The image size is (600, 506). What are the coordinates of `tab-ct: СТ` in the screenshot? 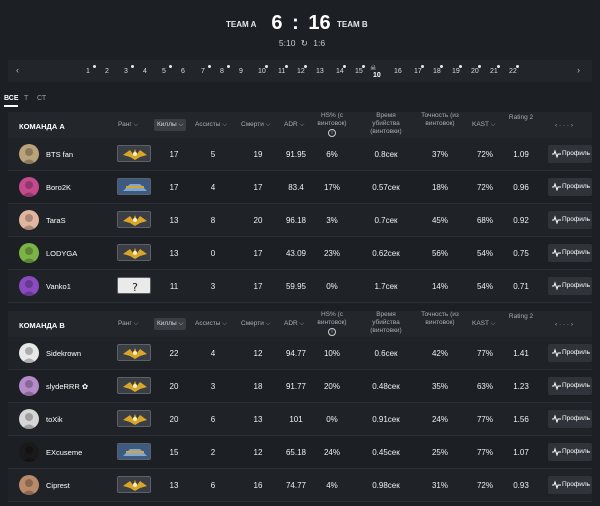 It's located at (42, 98).